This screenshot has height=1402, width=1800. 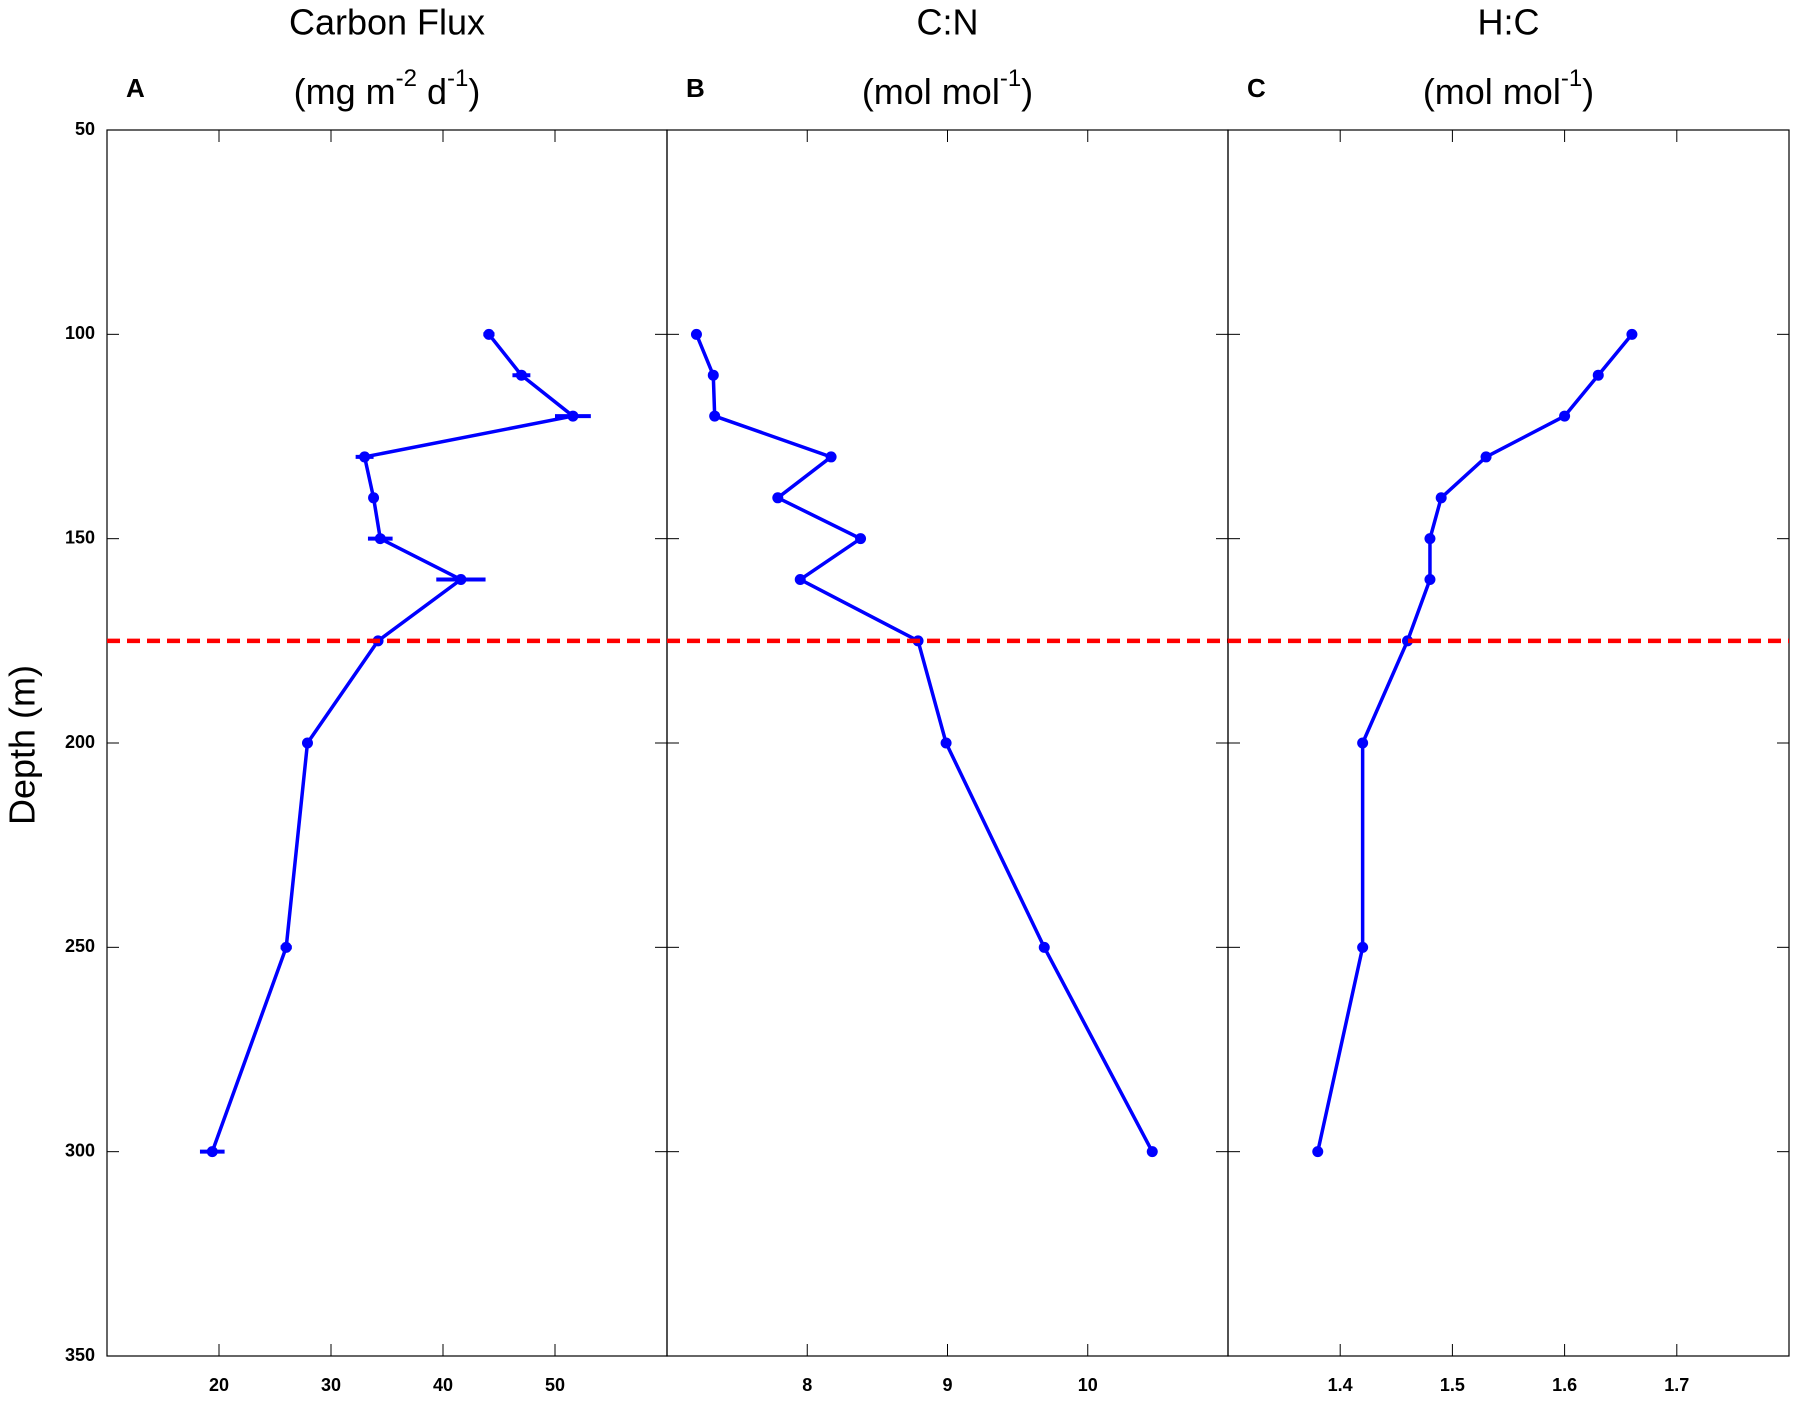 What do you see at coordinates (947, 1385) in the screenshot?
I see `x-tick-label: 9` at bounding box center [947, 1385].